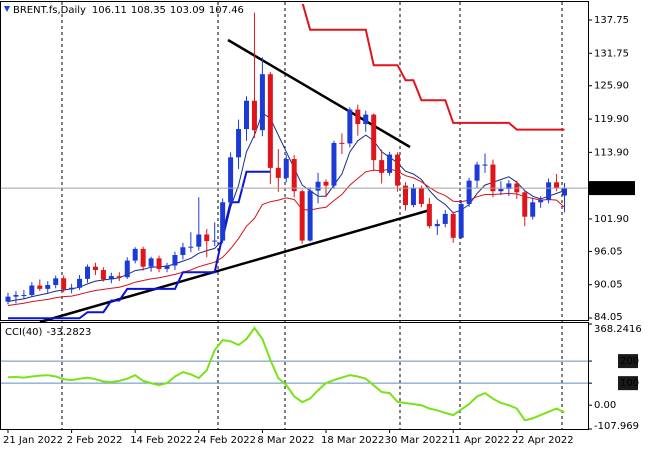 Image resolution: width=660 pixels, height=450 pixels. What do you see at coordinates (611, 219) in the screenshot?
I see `y-tick-label: 101.90` at bounding box center [611, 219].